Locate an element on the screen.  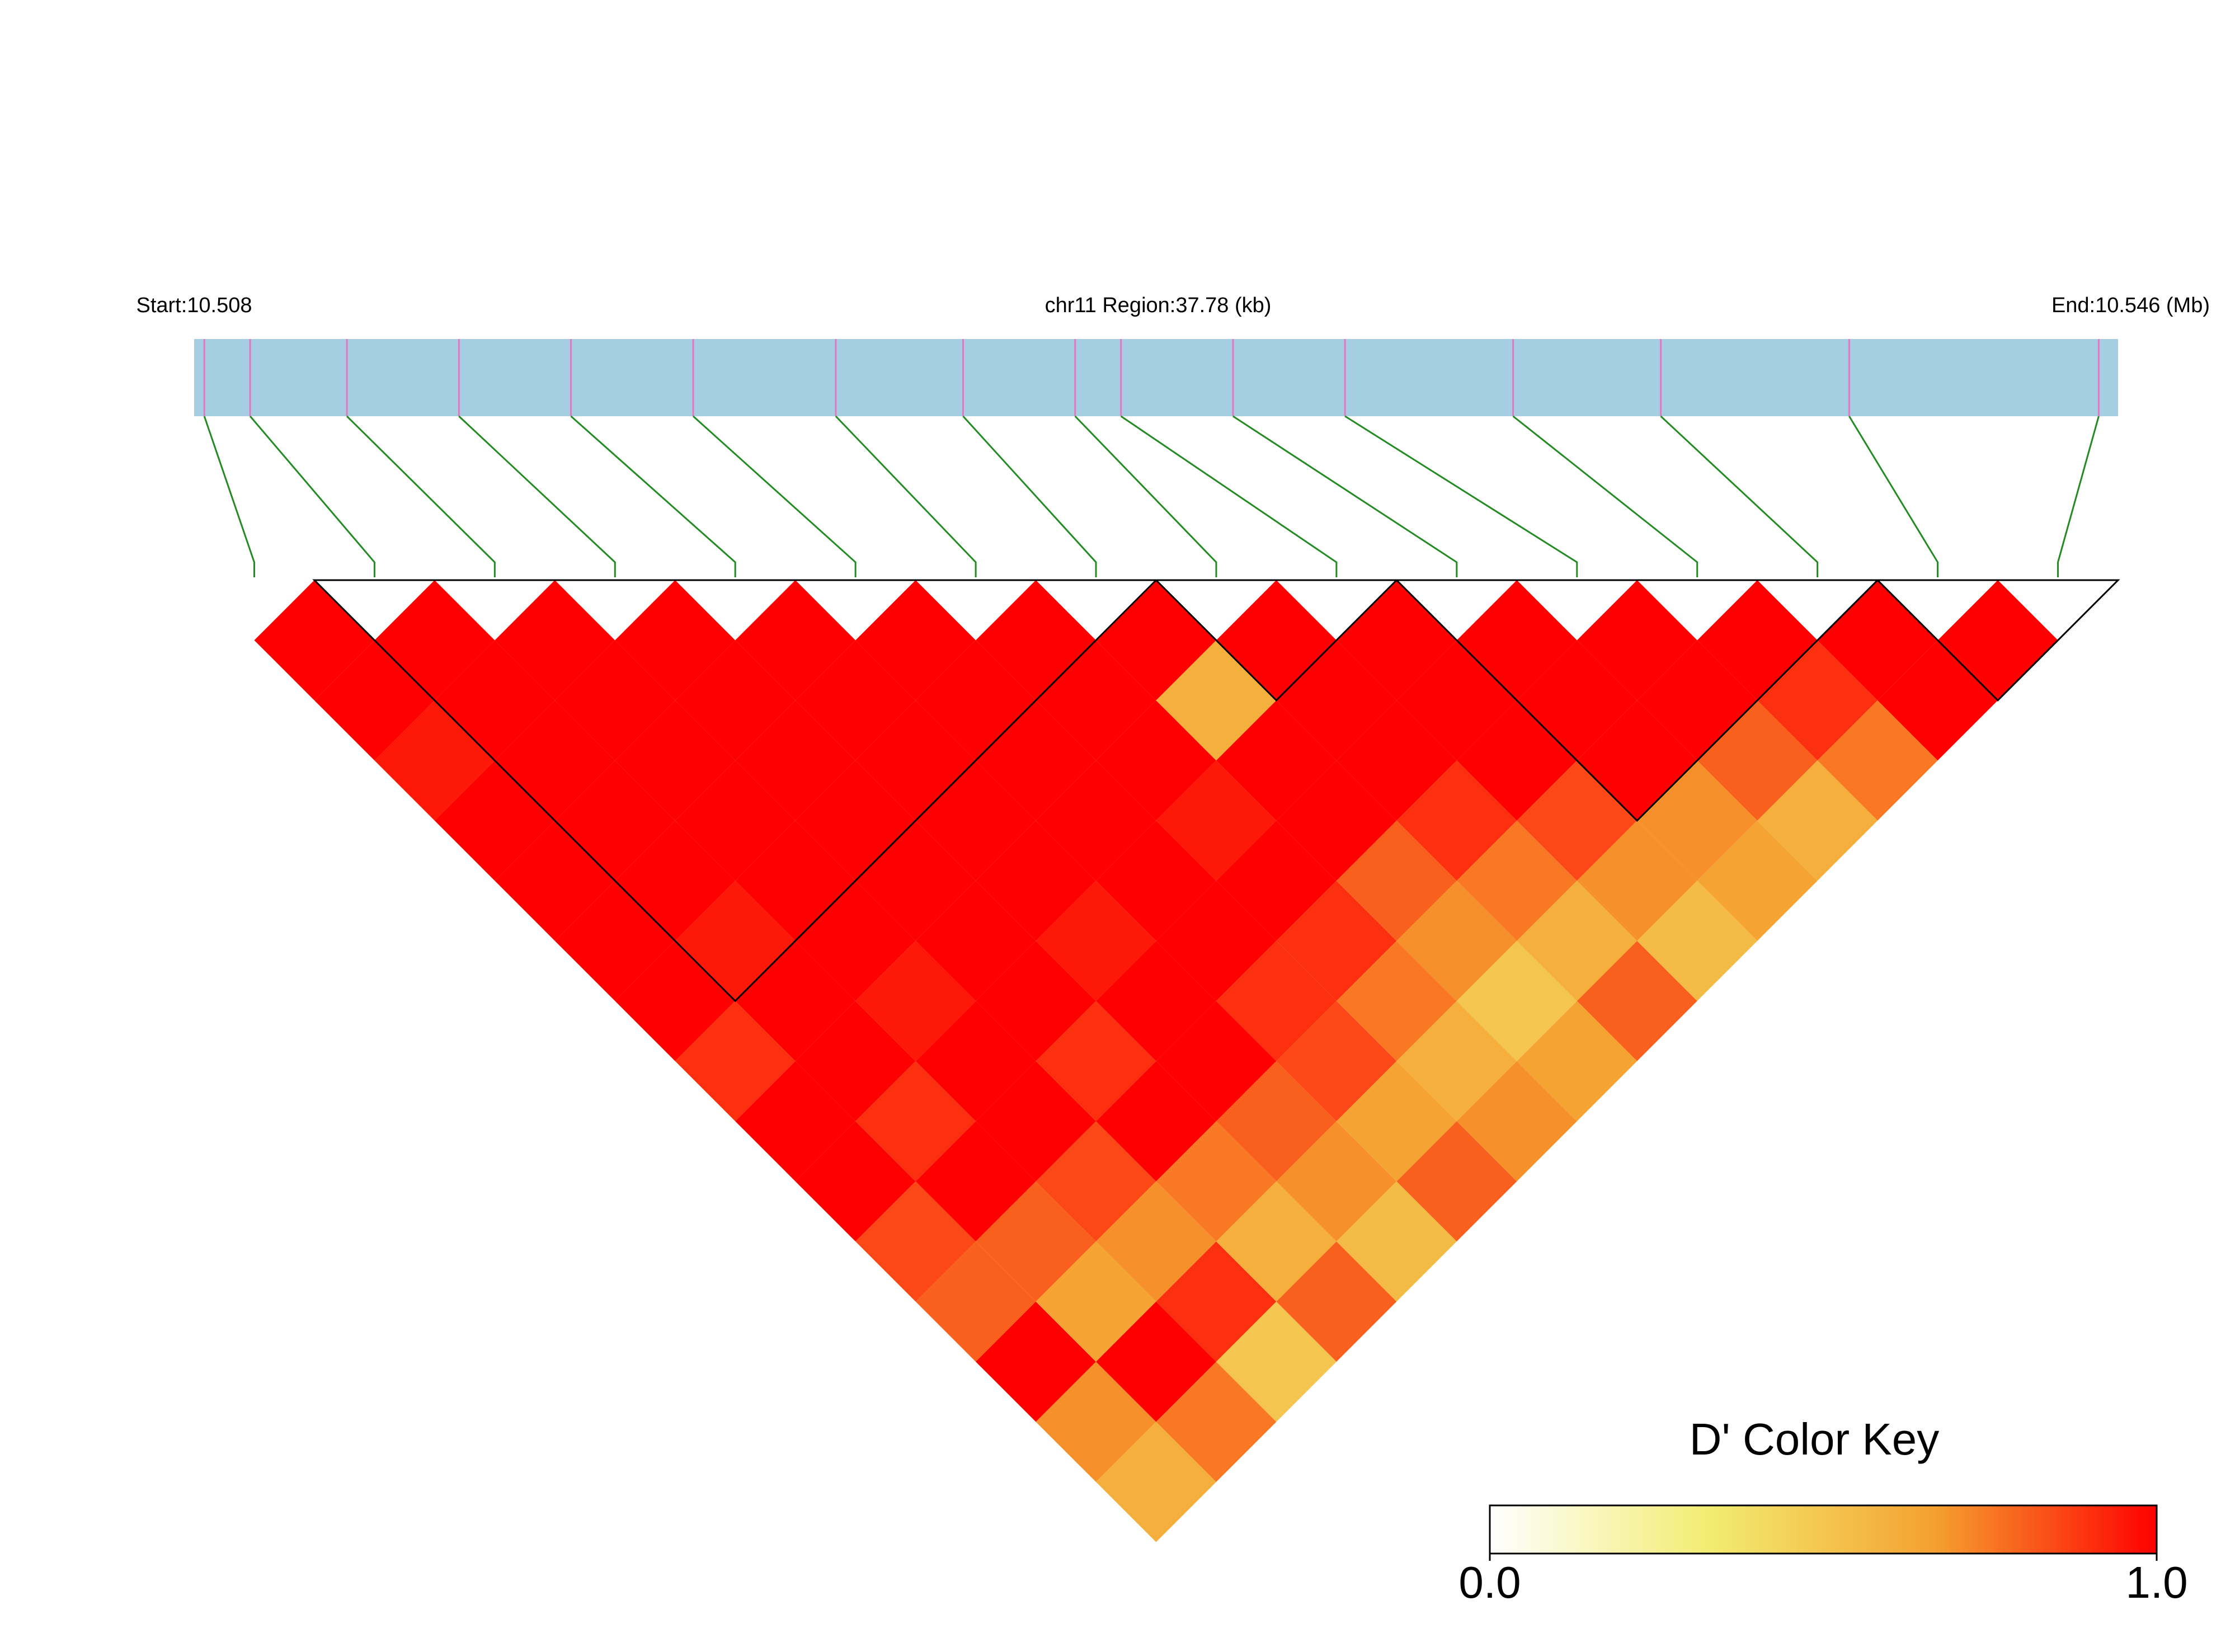
end-label: End:10.546 (Mb) is located at coordinates (2131, 306).